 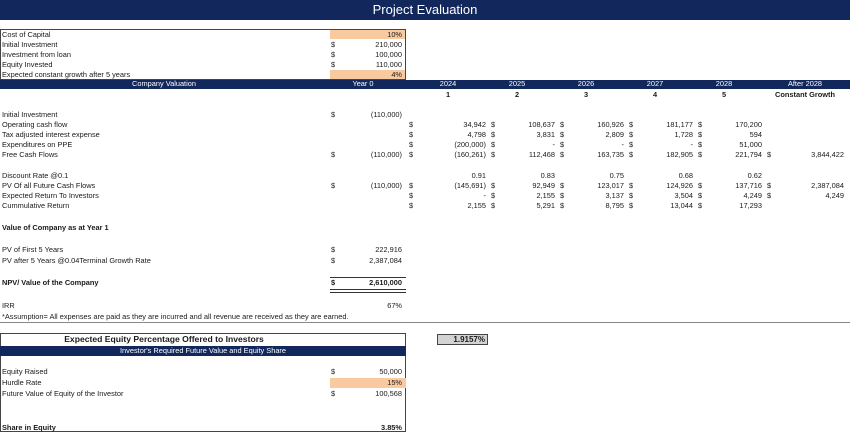 I want to click on year-header: 2027, so click(x=655, y=83).